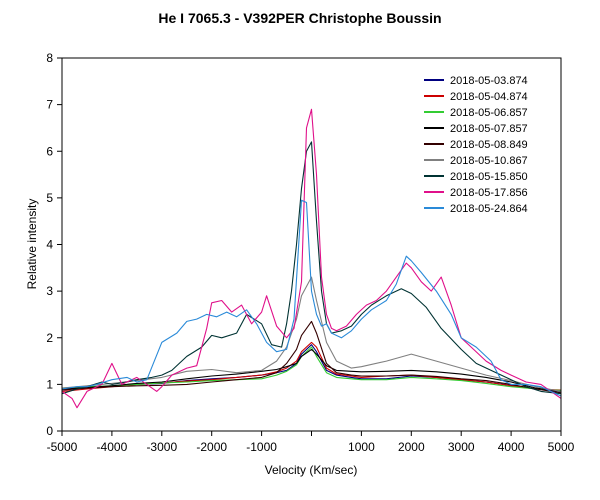 The width and height of the screenshot is (600, 500). What do you see at coordinates (49, 245) in the screenshot?
I see `y-tick-label: 4` at bounding box center [49, 245].